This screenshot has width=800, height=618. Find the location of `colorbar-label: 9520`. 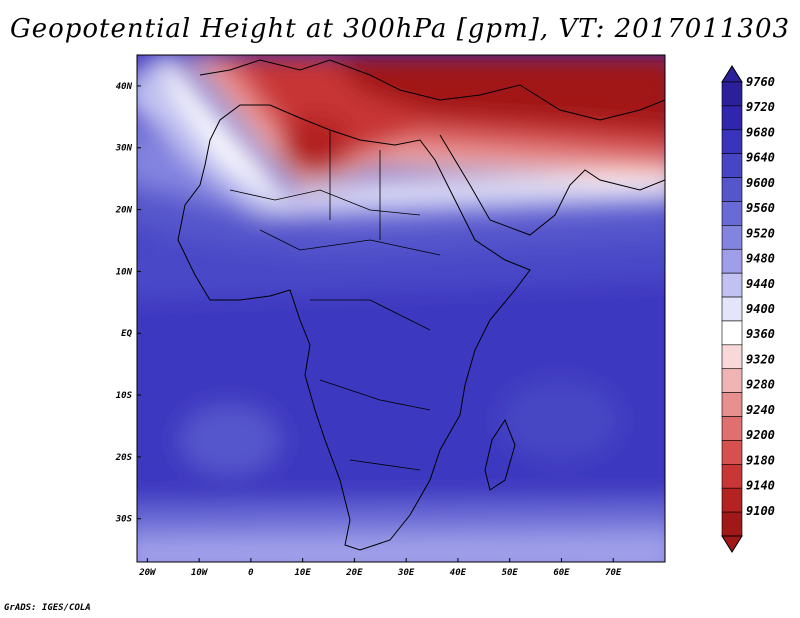

colorbar-label: 9520 is located at coordinates (760, 233).